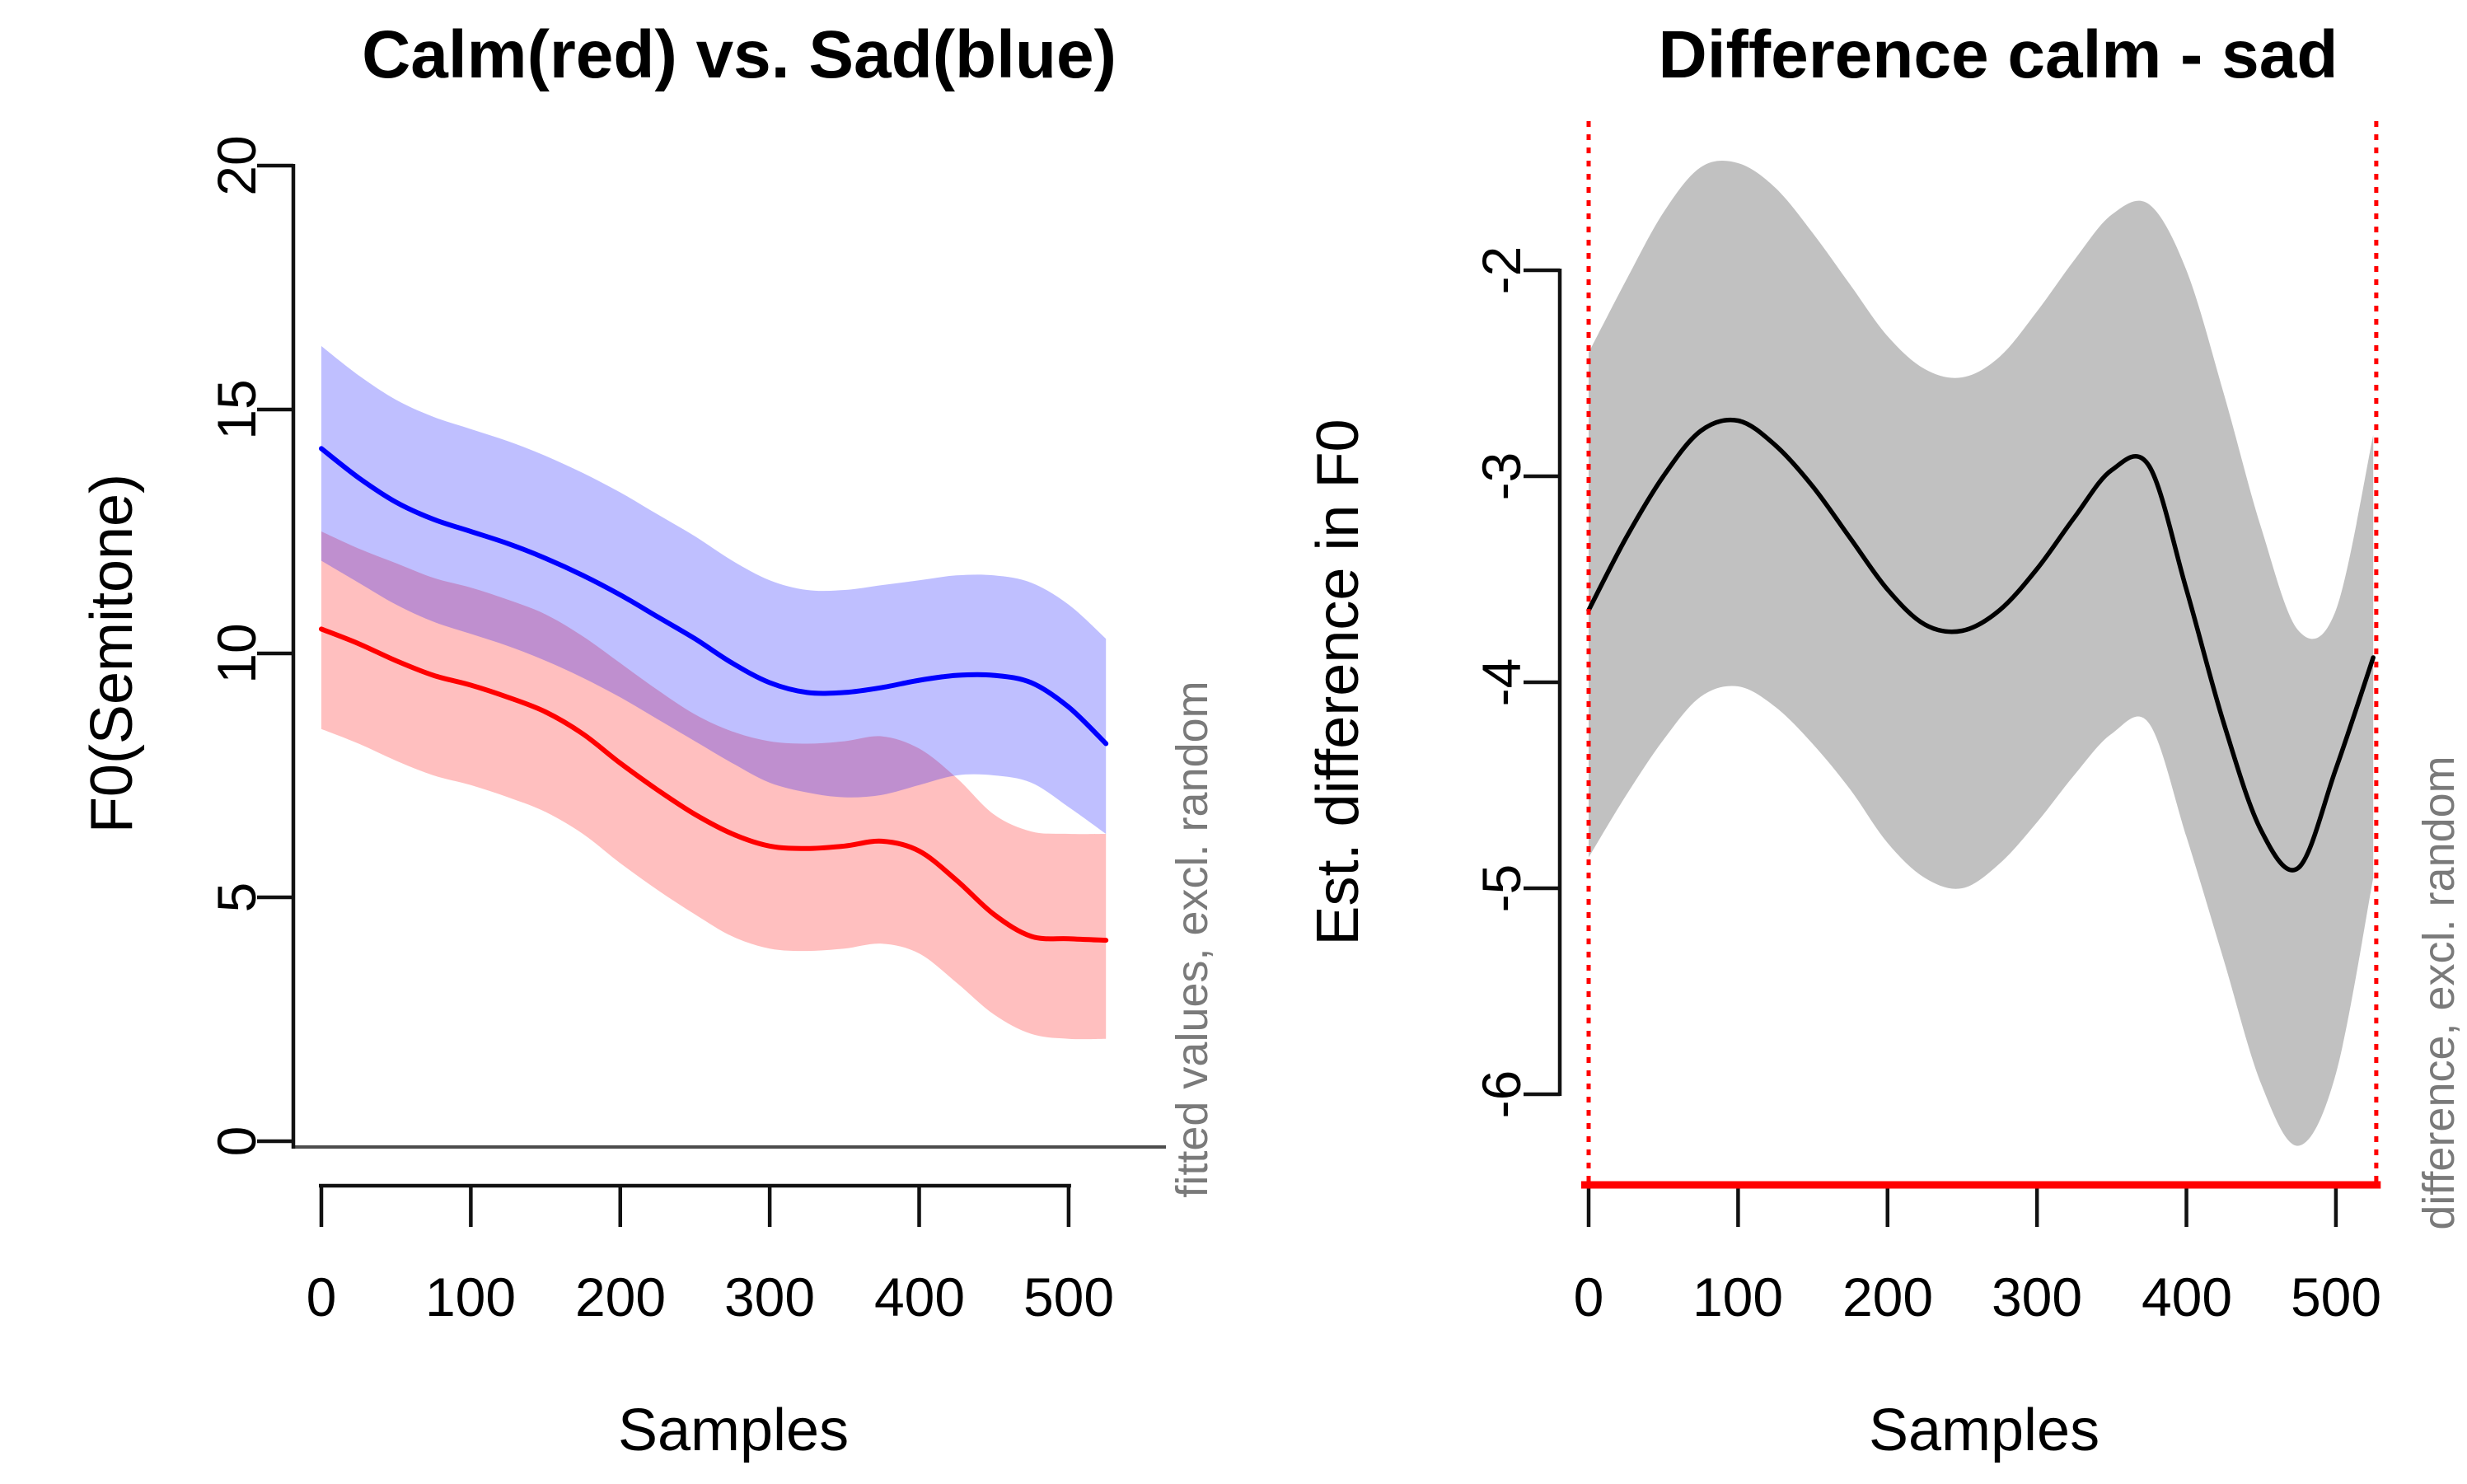 This screenshot has width=2467, height=1484. I want to click on left-x-tick-label-500: 500, so click(1068, 1297).